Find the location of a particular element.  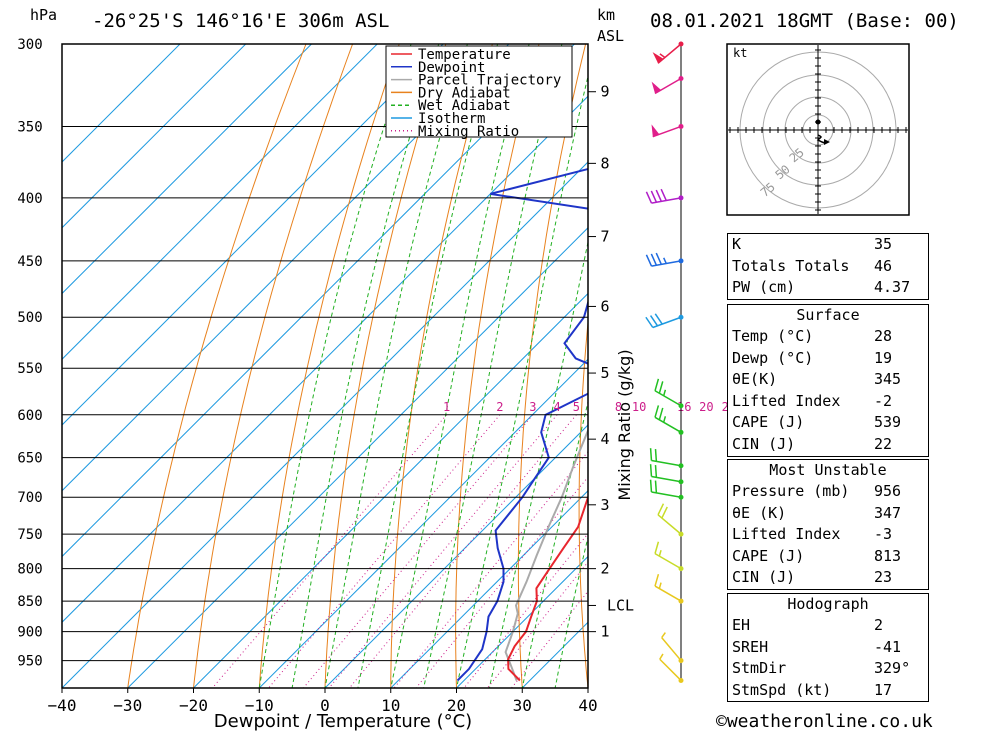

pressure-tick-label: 800 is located at coordinates (29, 570).